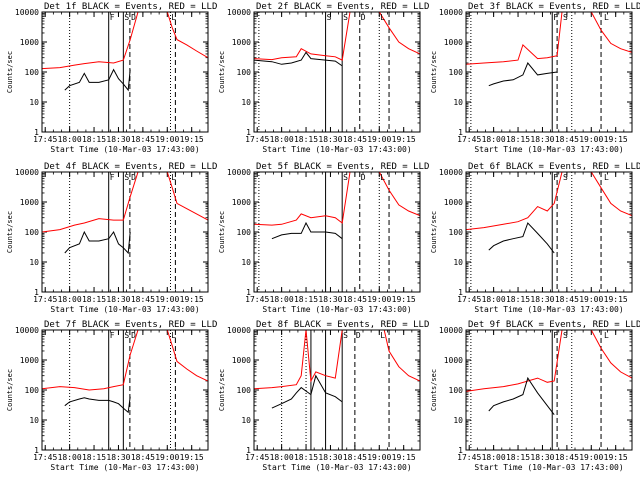 Image resolution: width=640 pixels, height=480 pixels. What do you see at coordinates (130, 167) in the screenshot?
I see `panel-title: Det 4f BLACK = Events, RED = LLD` at bounding box center [130, 167].